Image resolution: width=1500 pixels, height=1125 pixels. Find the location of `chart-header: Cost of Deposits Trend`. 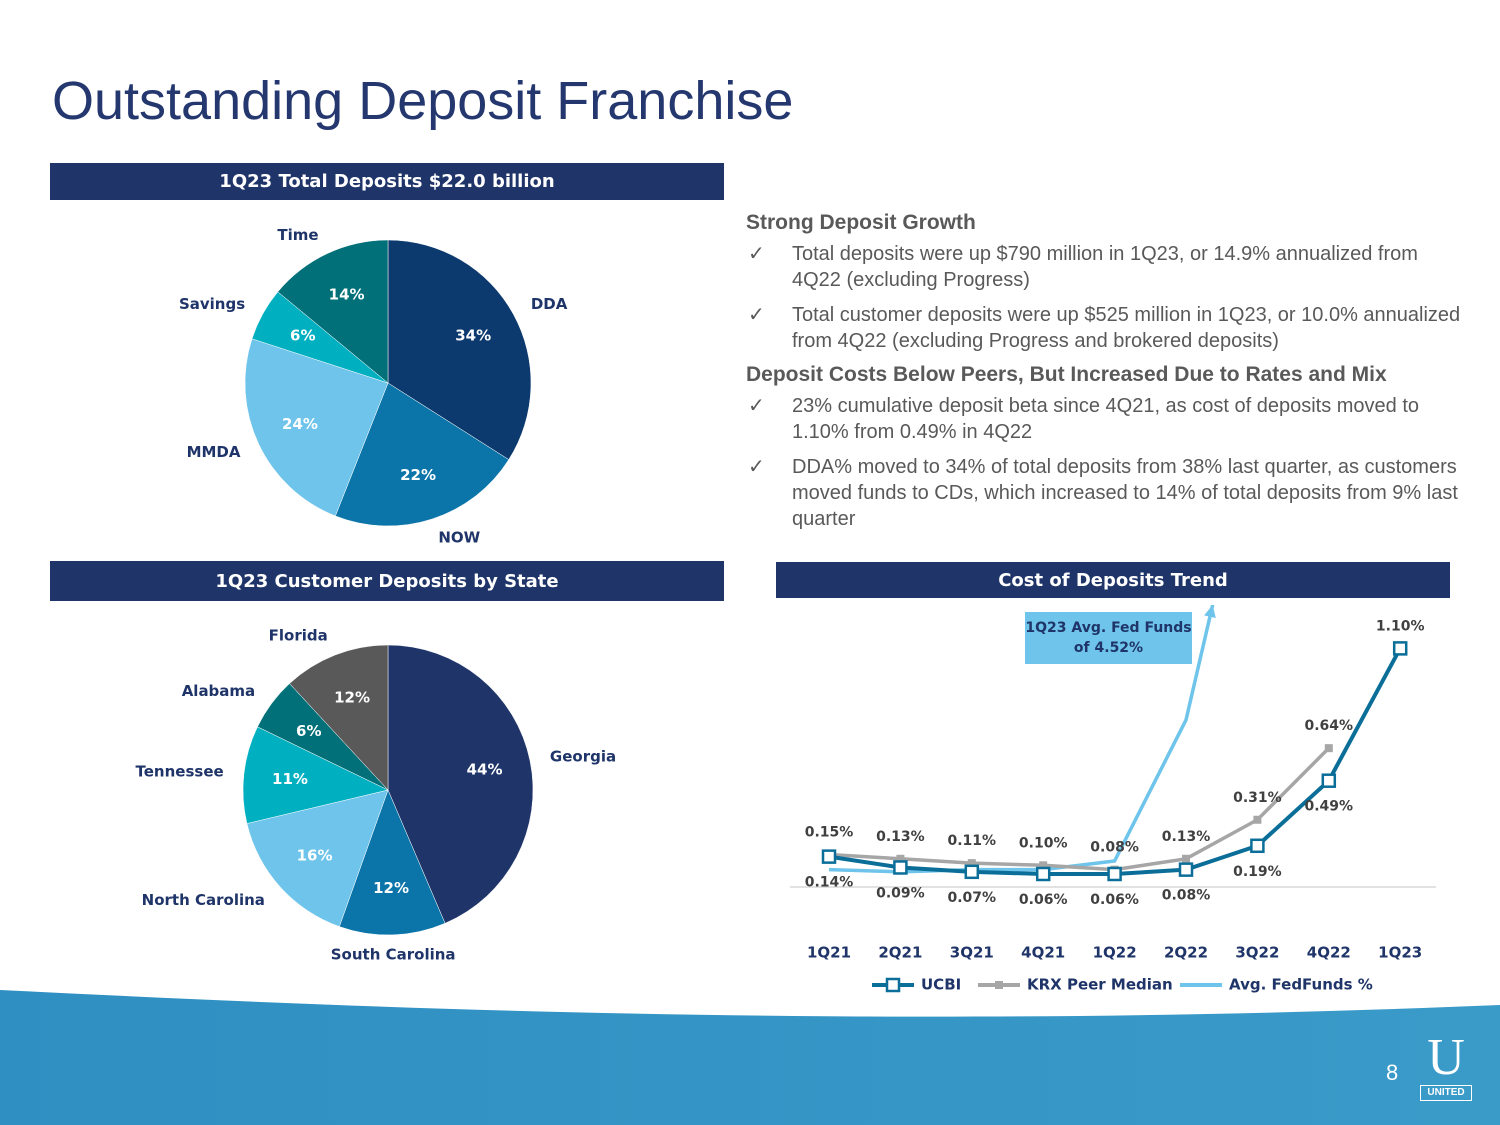

chart-header: Cost of Deposits Trend is located at coordinates (1113, 580).